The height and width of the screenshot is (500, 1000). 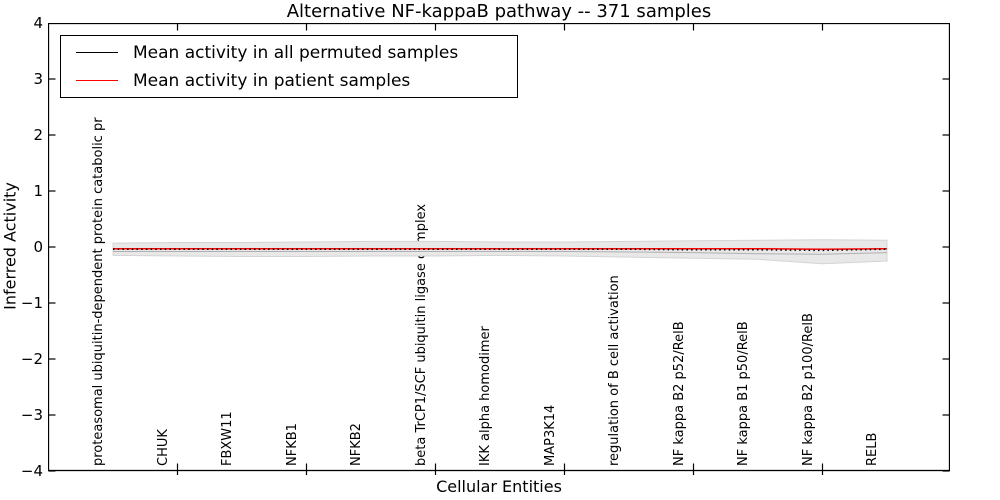 I want to click on legend-item-permuted: Mean activity in all permuted samples, so click(x=289, y=53).